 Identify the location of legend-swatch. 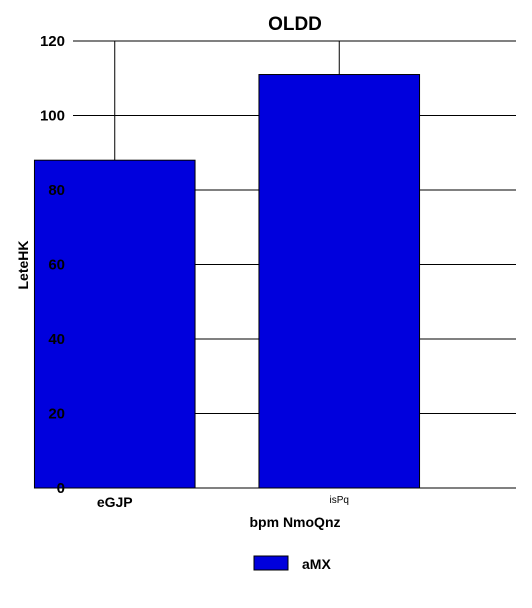
(271, 563).